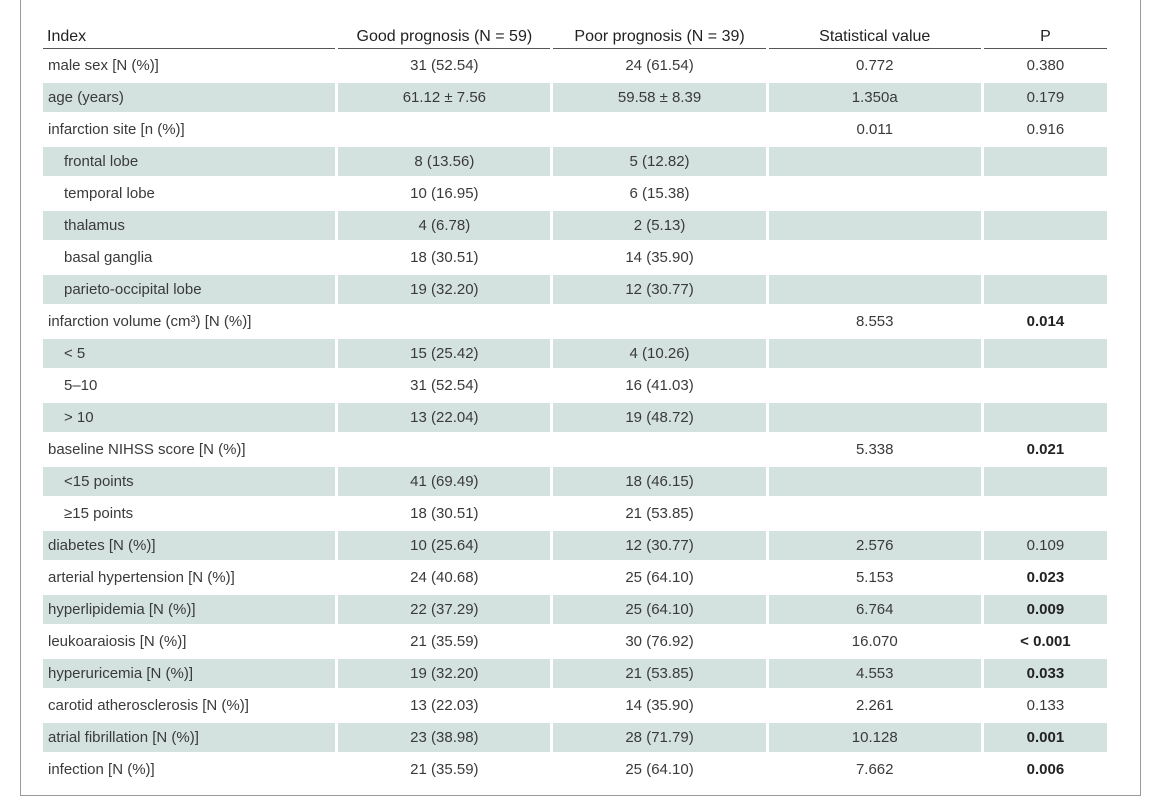  What do you see at coordinates (189, 289) in the screenshot?
I see `index-cell: parieto-occipital lobe` at bounding box center [189, 289].